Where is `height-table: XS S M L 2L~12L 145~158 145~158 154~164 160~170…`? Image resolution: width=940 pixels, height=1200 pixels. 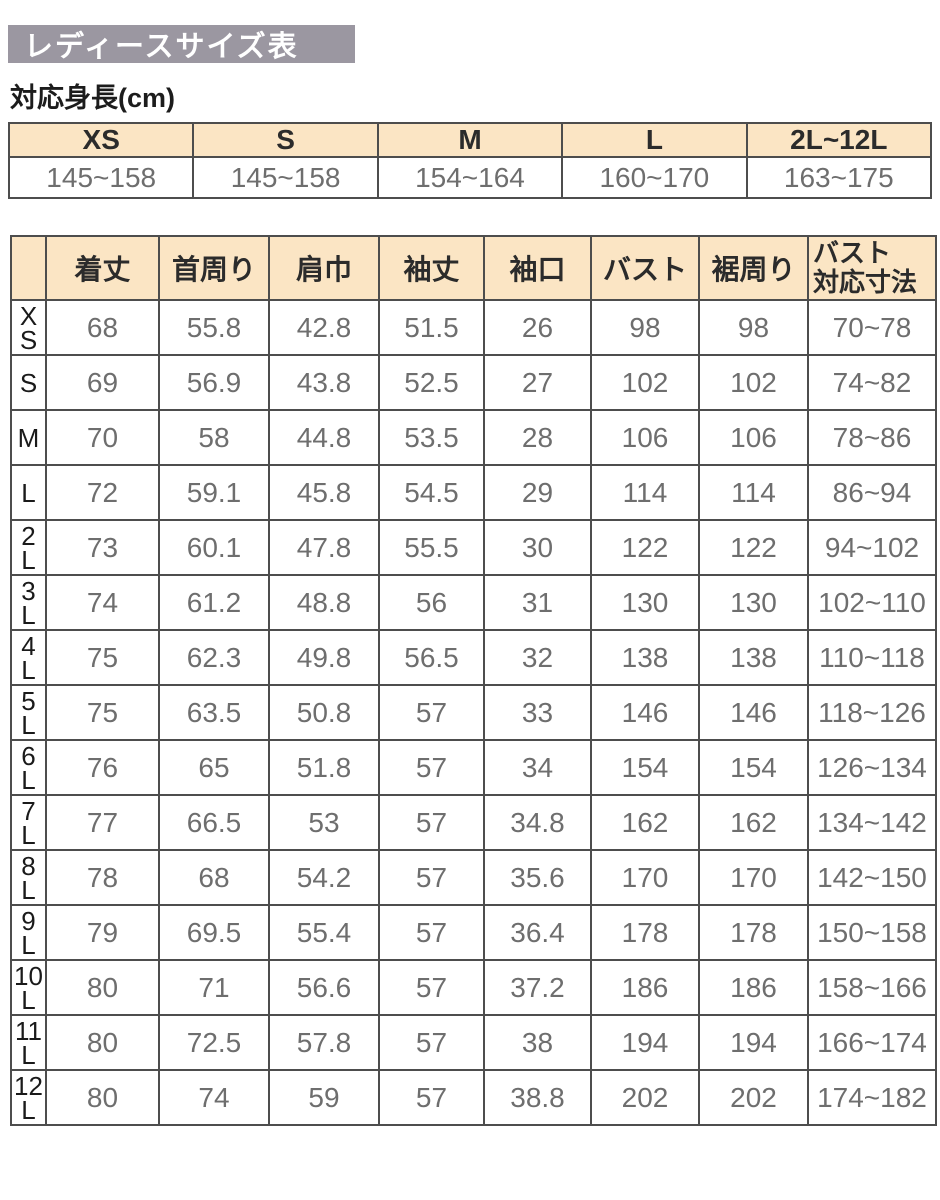 height-table: XS S M L 2L~12L 145~158 145~158 154~164 160~170… is located at coordinates (470, 160).